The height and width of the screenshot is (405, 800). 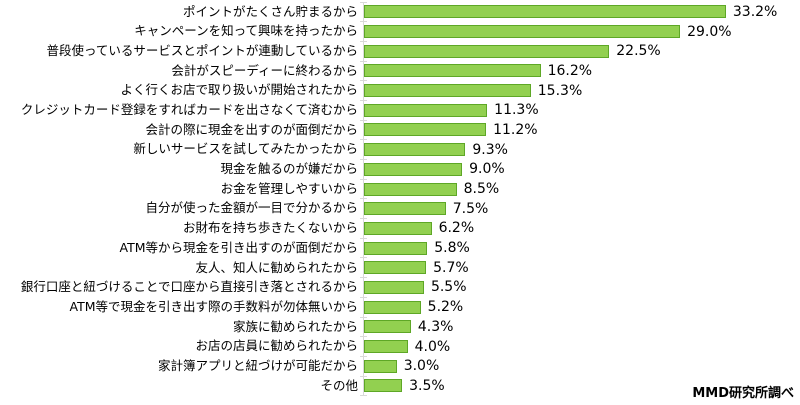 I want to click on value-label: 4.3%, so click(x=435, y=326).